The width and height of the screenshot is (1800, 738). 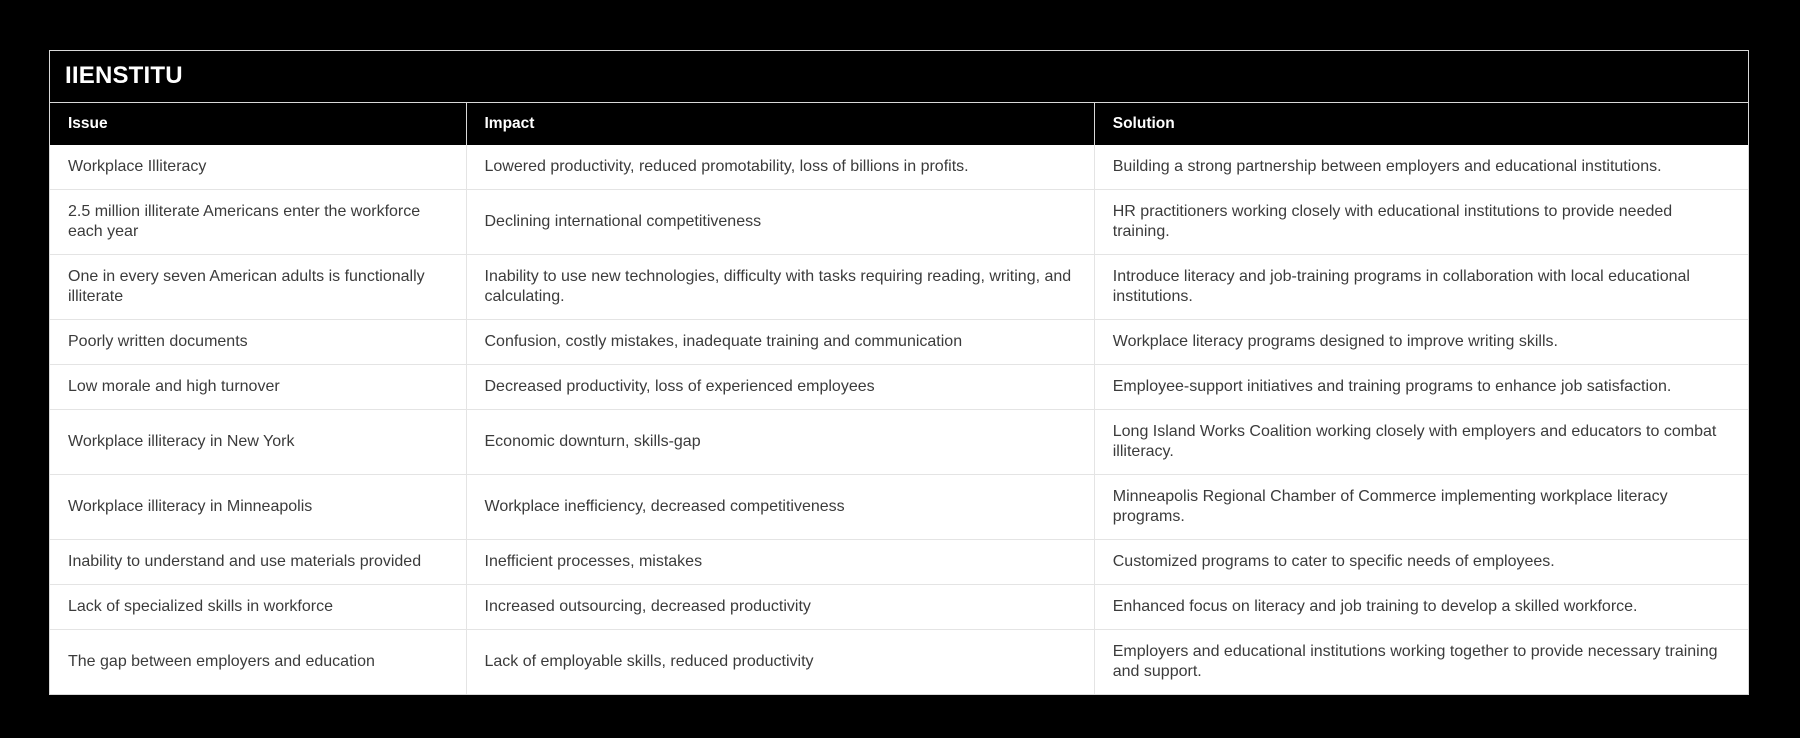 What do you see at coordinates (780, 124) in the screenshot?
I see `column-header-impact: Impact` at bounding box center [780, 124].